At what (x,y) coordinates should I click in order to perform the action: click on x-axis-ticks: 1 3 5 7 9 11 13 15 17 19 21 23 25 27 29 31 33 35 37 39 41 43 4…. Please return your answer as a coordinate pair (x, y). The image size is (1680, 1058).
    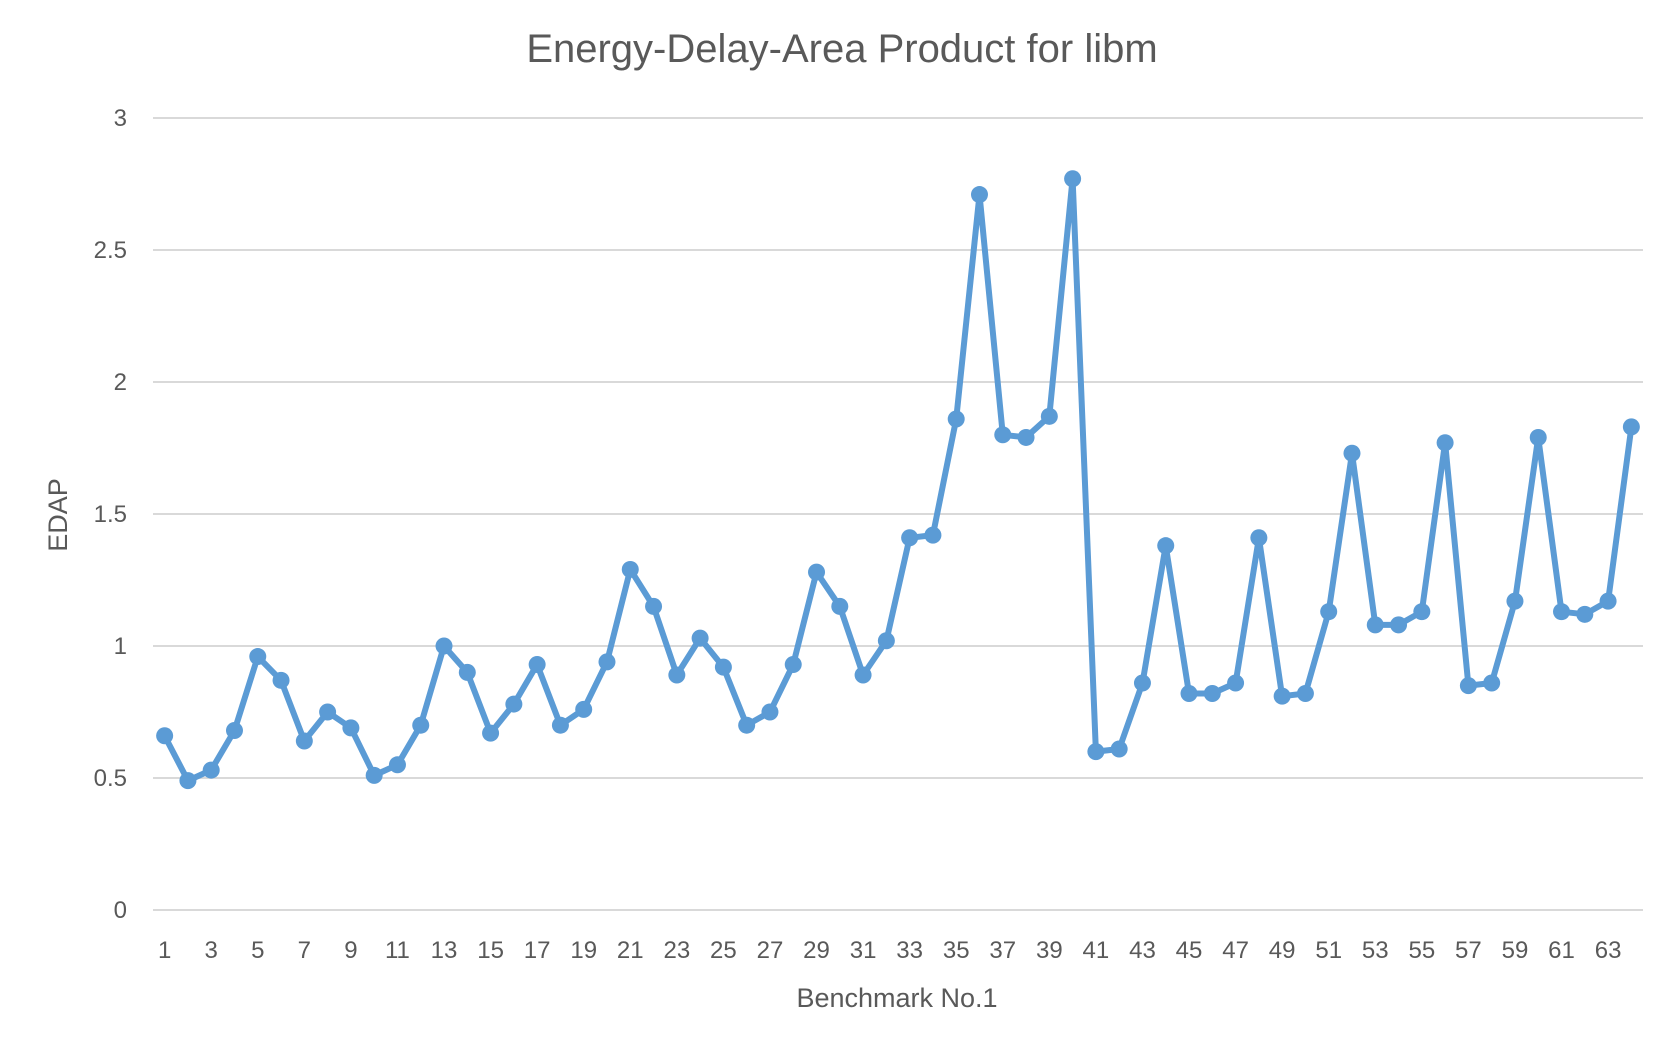
    Looking at the image, I should click on (889, 950).